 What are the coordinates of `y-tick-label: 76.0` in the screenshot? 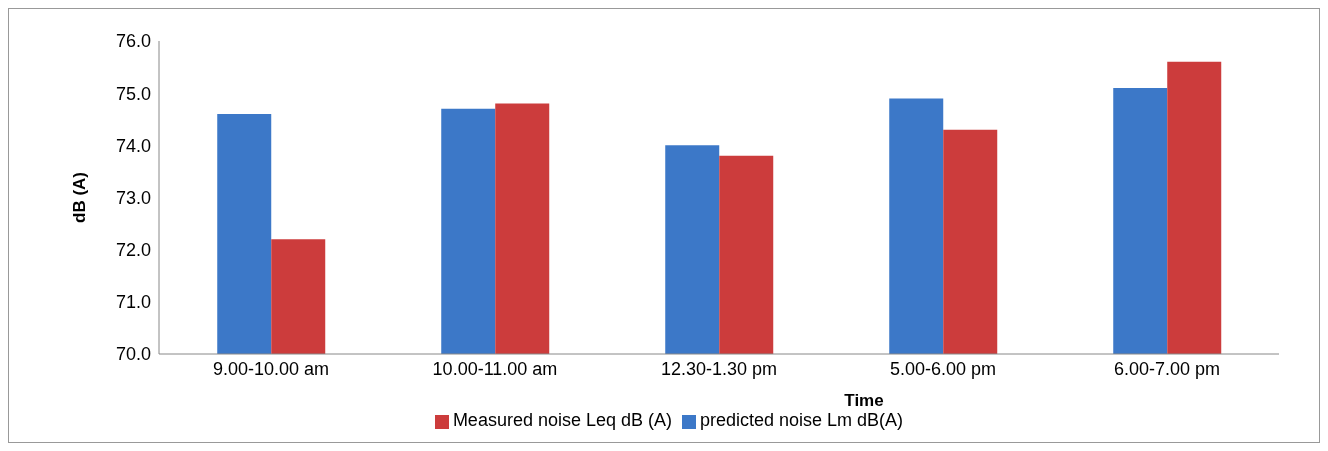 It's located at (133, 41).